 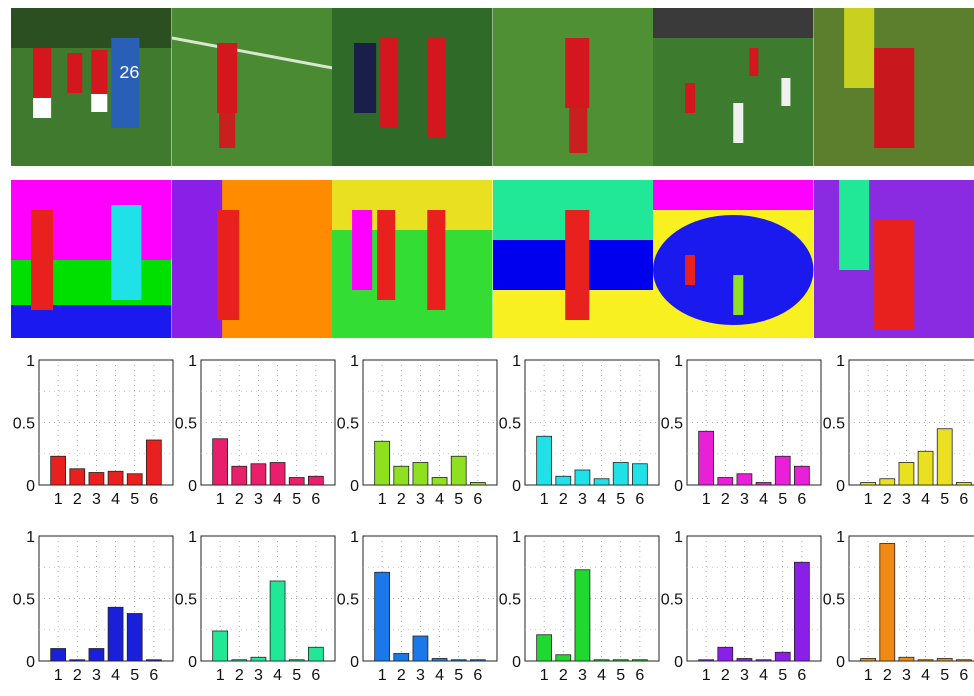 I want to click on segmentation-4-art, so click(x=572, y=259).